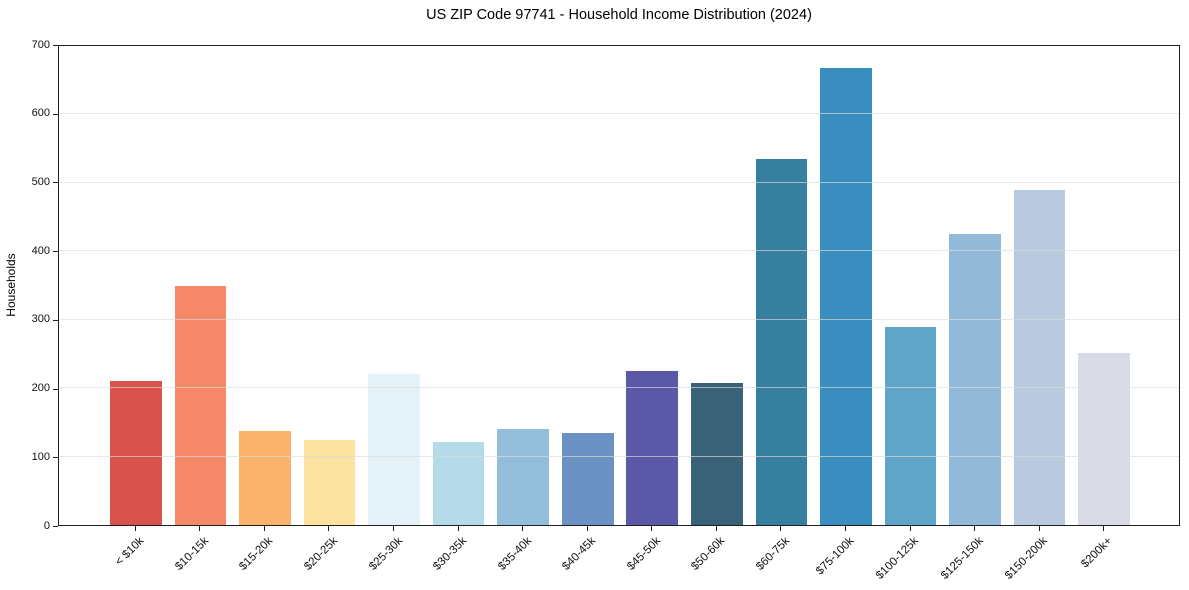  What do you see at coordinates (708, 554) in the screenshot?
I see `x-tick-label: $50-60k` at bounding box center [708, 554].